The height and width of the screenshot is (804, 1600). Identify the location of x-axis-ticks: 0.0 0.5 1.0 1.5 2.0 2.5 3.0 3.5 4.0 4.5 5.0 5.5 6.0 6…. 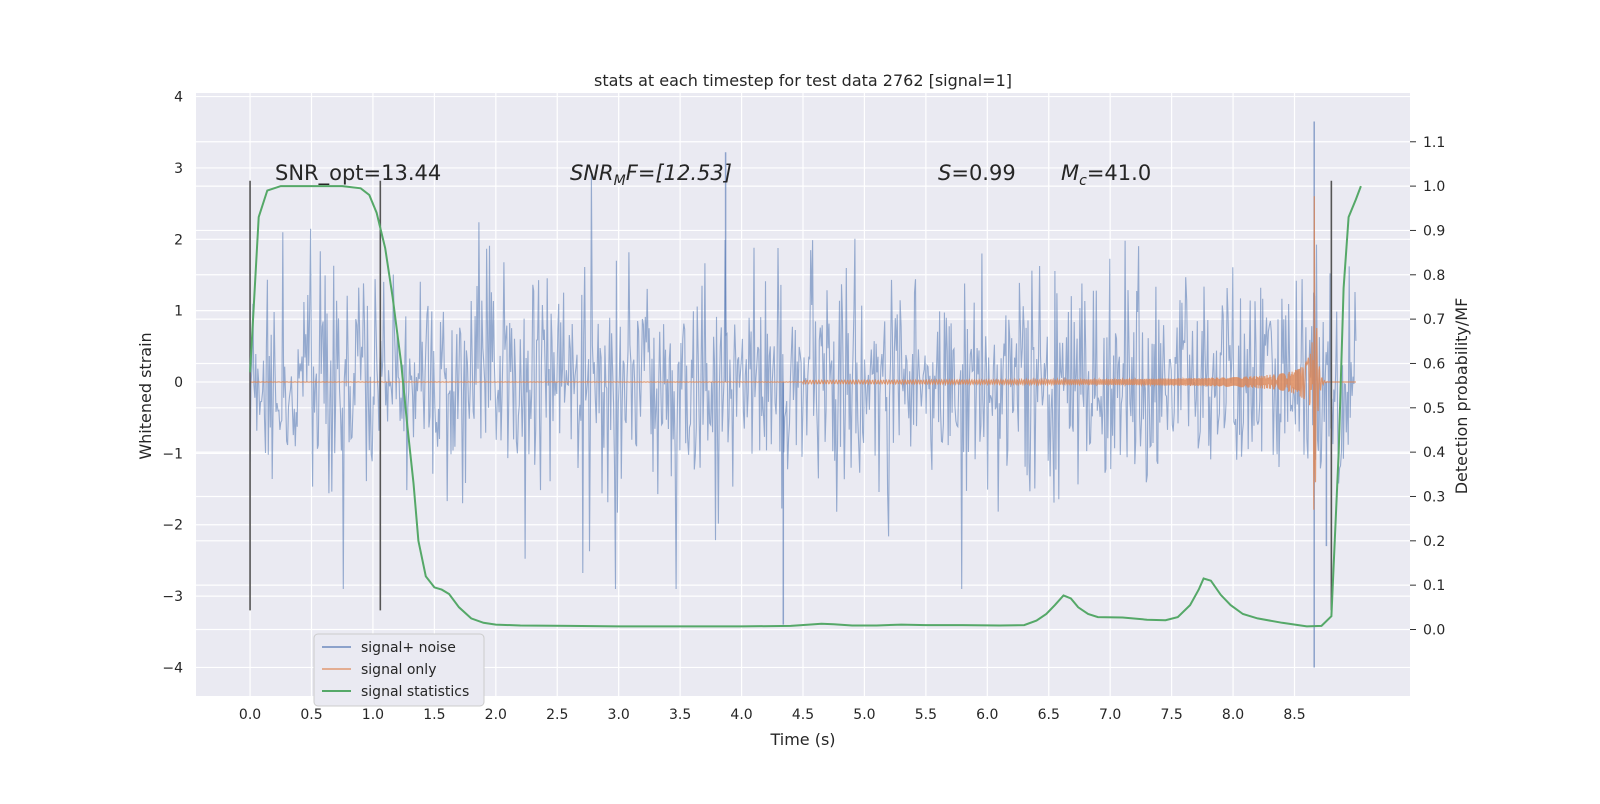
(772, 715).